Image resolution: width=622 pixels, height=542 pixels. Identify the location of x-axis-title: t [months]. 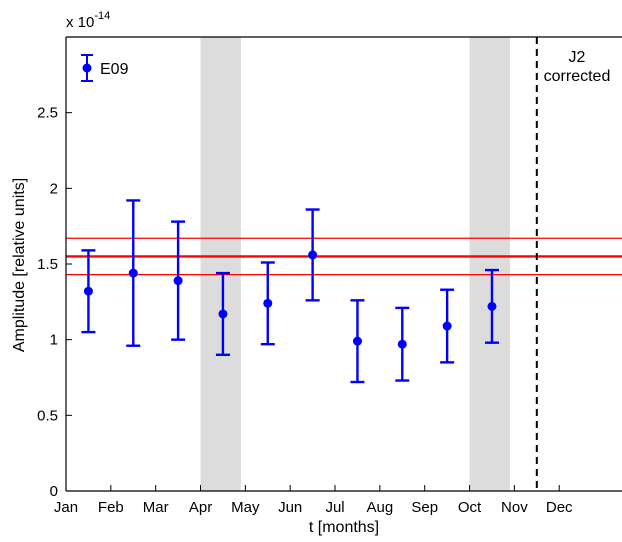
(344, 527).